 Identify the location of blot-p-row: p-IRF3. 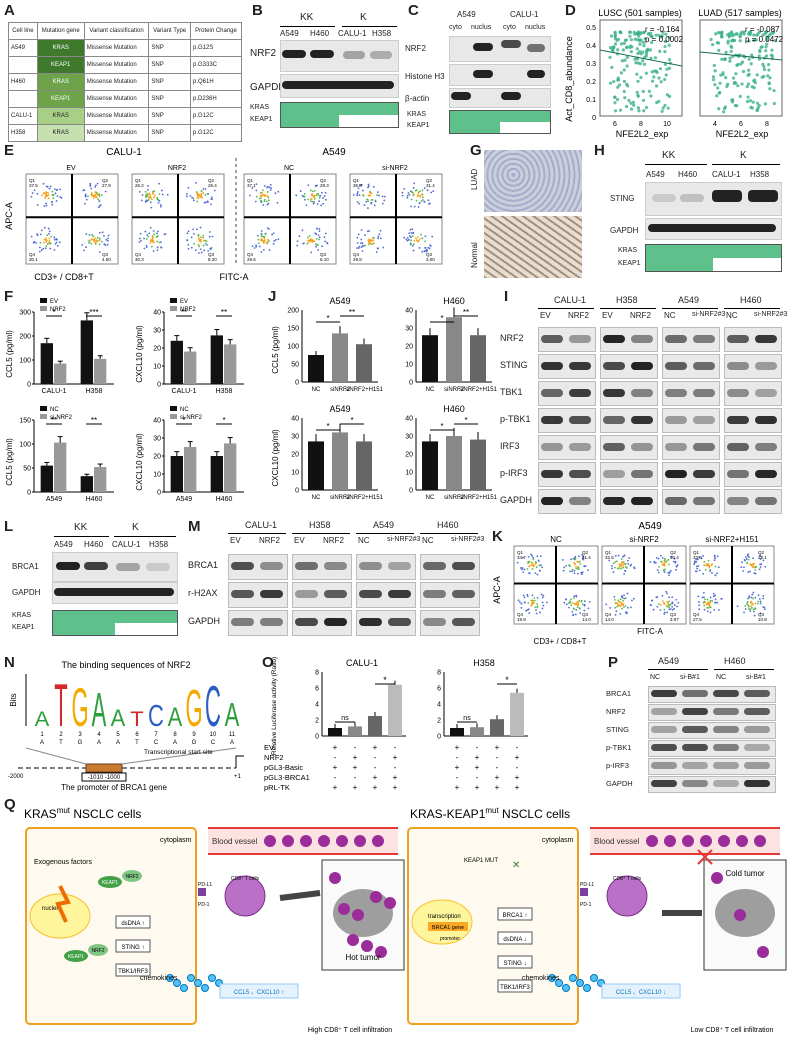
(617, 765).